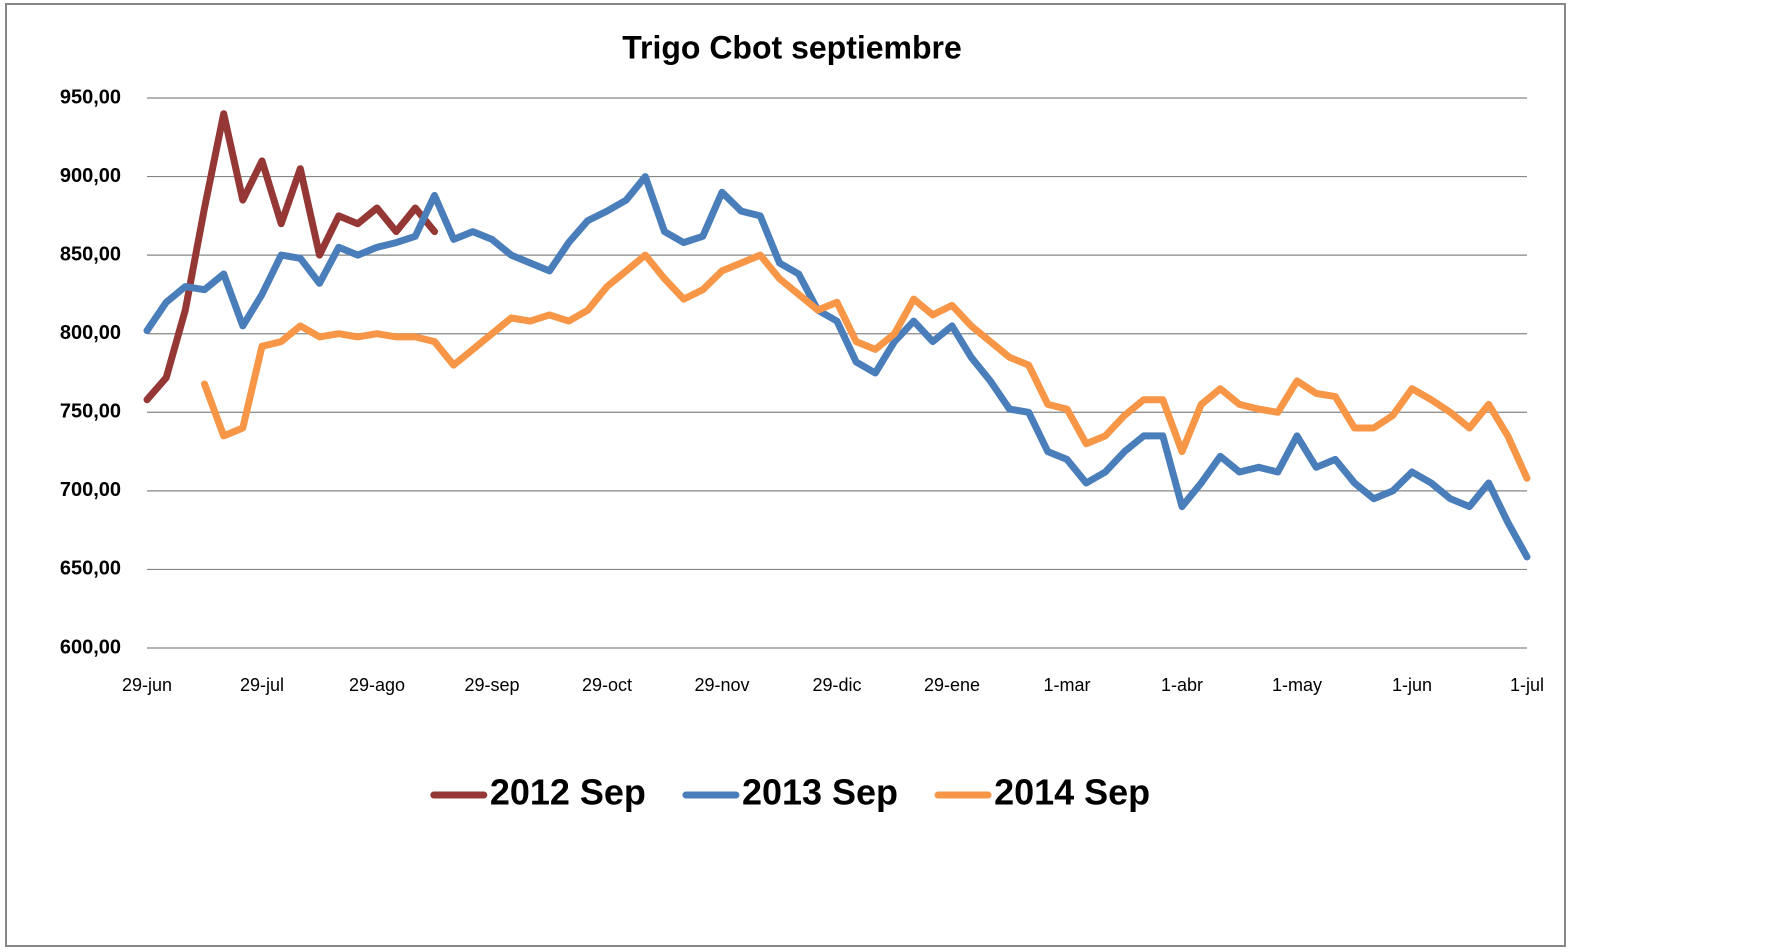 Image resolution: width=1783 pixels, height=952 pixels. What do you see at coordinates (147, 685) in the screenshot?
I see `x-tick-label: 29-jun` at bounding box center [147, 685].